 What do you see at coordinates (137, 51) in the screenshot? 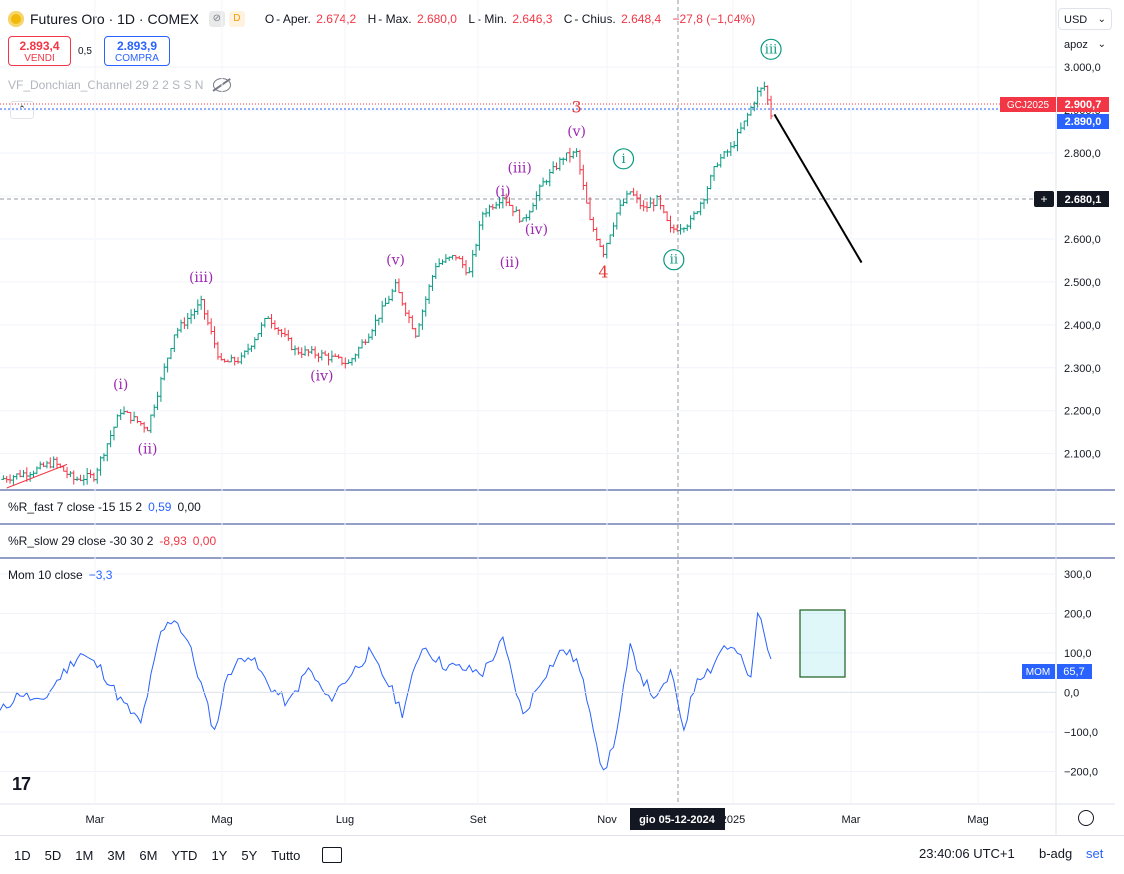
I see `buy-button: 2.893,9 COMPRA` at bounding box center [137, 51].